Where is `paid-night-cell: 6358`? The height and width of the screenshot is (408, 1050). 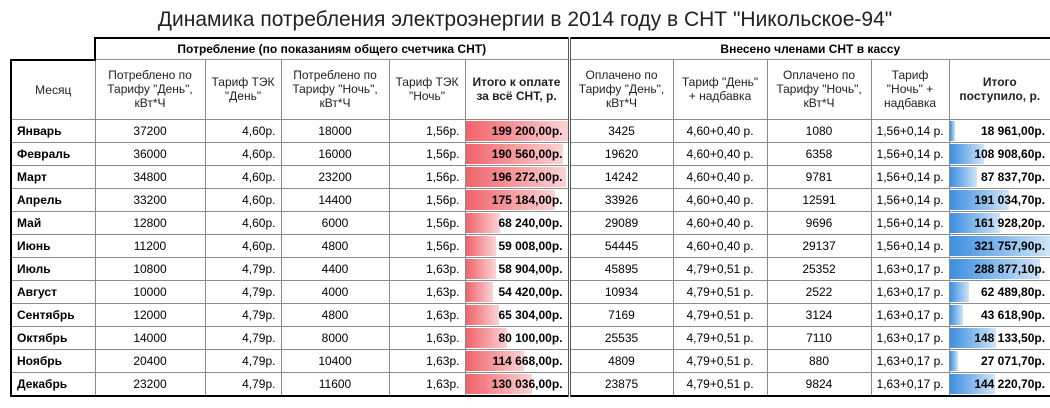 paid-night-cell: 6358 is located at coordinates (819, 153).